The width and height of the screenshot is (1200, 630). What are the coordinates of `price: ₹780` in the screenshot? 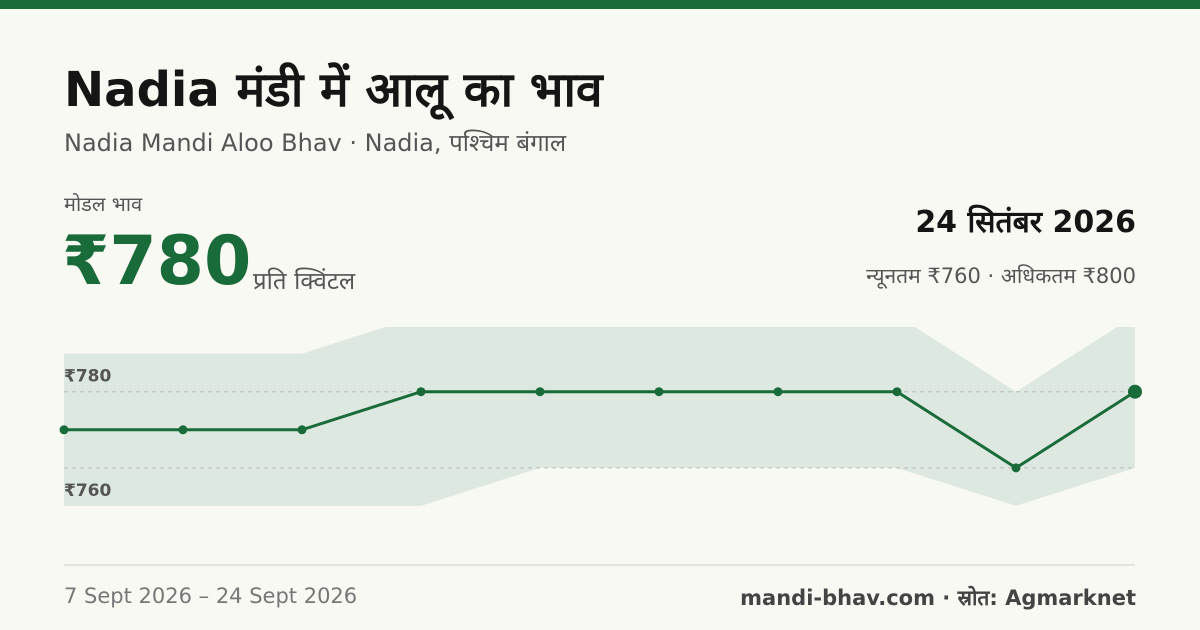 It's located at (157, 261).